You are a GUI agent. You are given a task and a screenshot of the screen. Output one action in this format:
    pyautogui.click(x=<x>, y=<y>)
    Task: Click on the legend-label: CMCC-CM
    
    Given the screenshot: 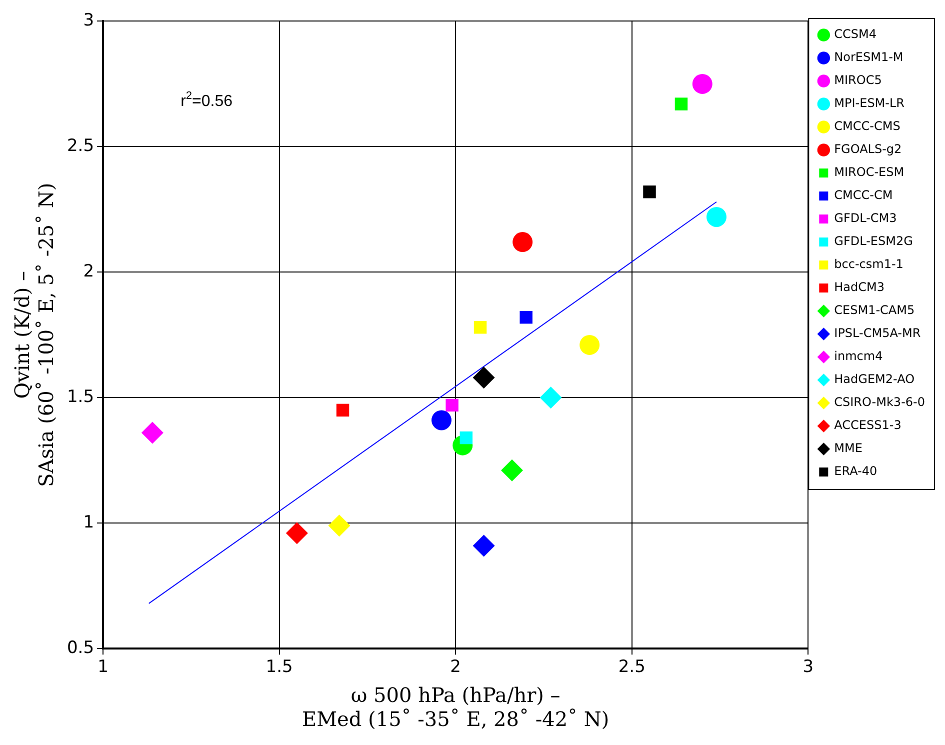 What is the action you would take?
    pyautogui.click(x=863, y=195)
    